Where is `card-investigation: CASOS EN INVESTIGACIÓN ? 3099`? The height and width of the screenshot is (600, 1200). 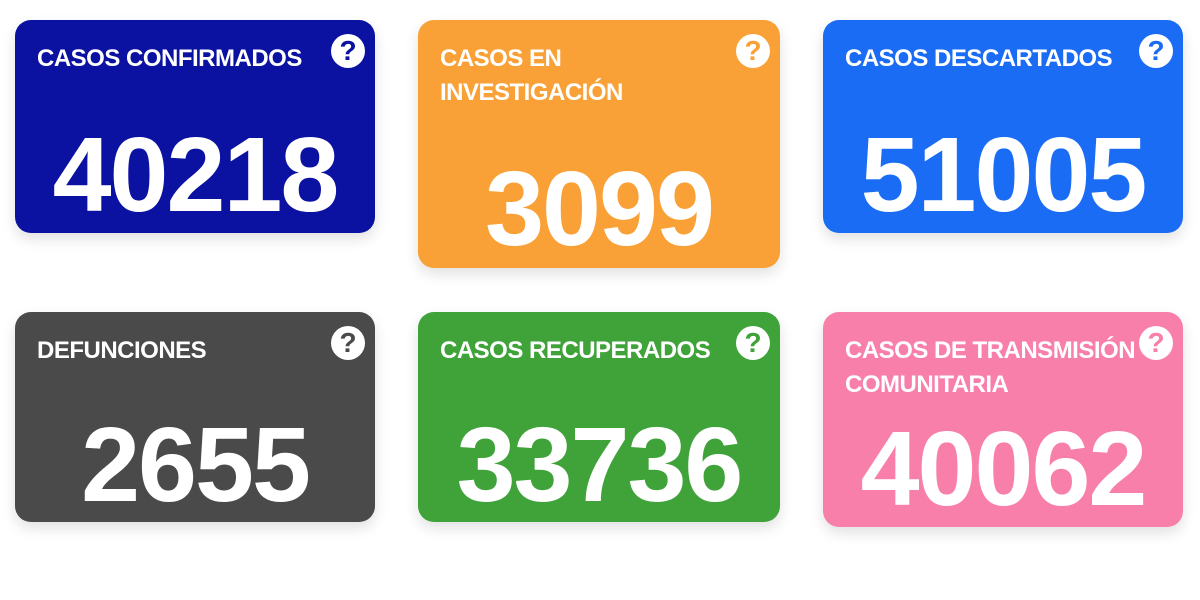
card-investigation: CASOS EN INVESTIGACIÓN ? 3099 is located at coordinates (599, 144).